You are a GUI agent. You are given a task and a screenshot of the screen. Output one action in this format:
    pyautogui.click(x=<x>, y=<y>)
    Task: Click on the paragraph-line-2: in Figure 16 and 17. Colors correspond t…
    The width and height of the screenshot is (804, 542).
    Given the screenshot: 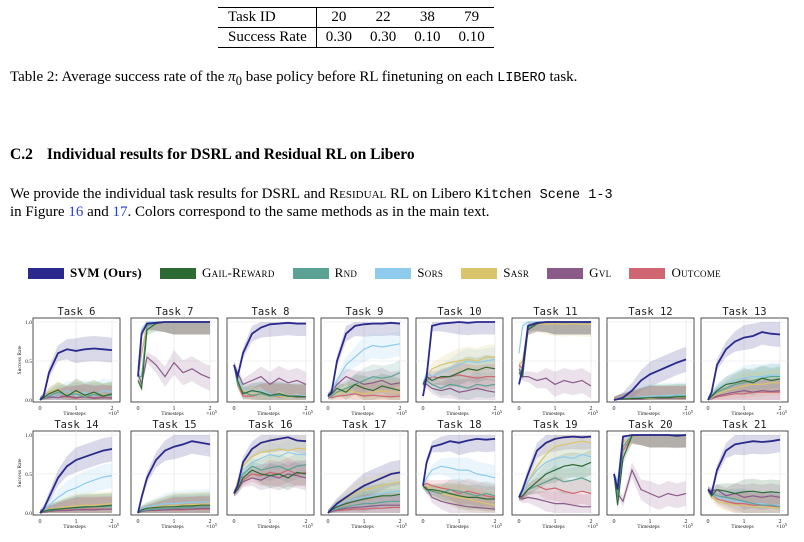 What is the action you would take?
    pyautogui.click(x=311, y=212)
    